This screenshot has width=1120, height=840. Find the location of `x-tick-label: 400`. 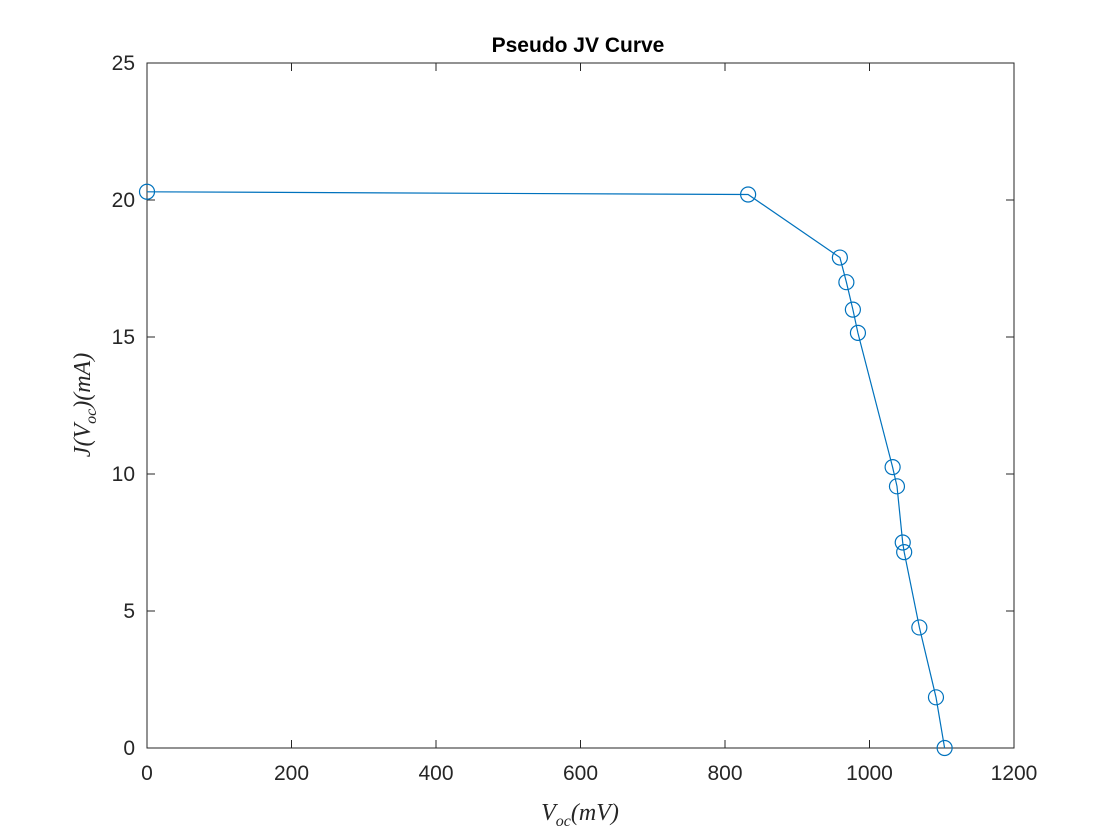

x-tick-label: 400 is located at coordinates (435, 773).